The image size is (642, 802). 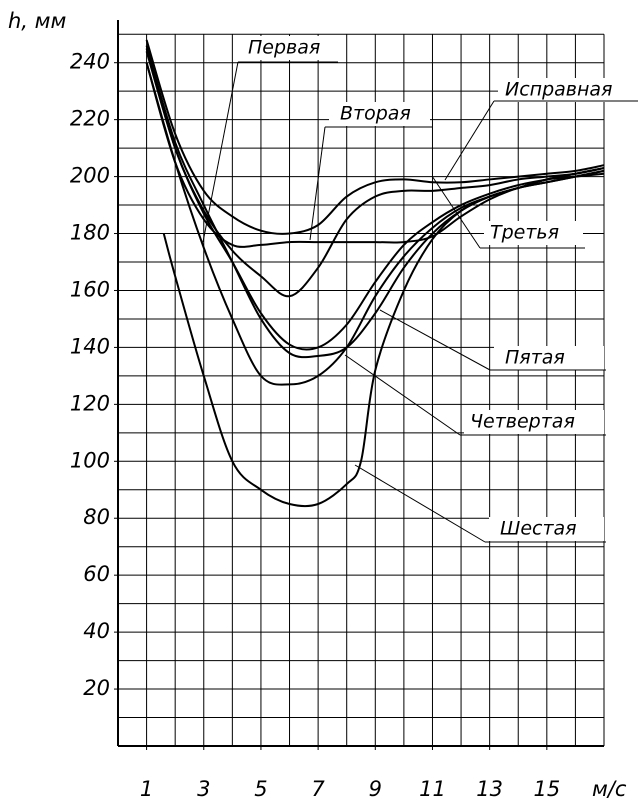 What do you see at coordinates (90, 289) in the screenshot?
I see `y-tick-label: 160` at bounding box center [90, 289].